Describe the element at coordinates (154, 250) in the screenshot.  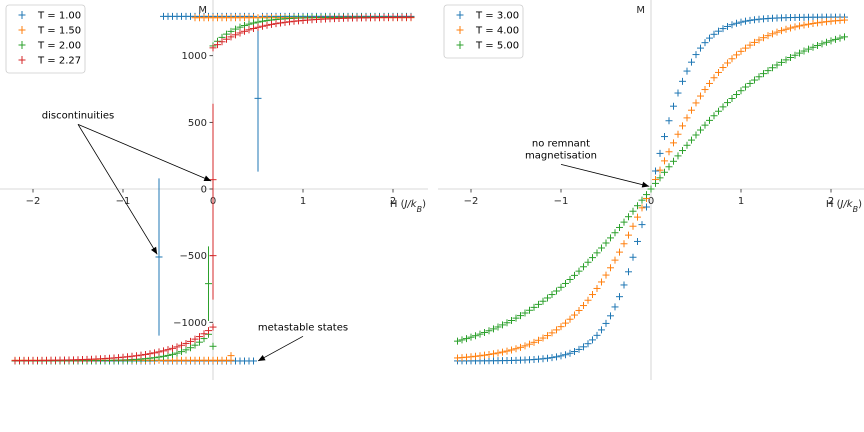
I see `arrow-head-icon` at that location.